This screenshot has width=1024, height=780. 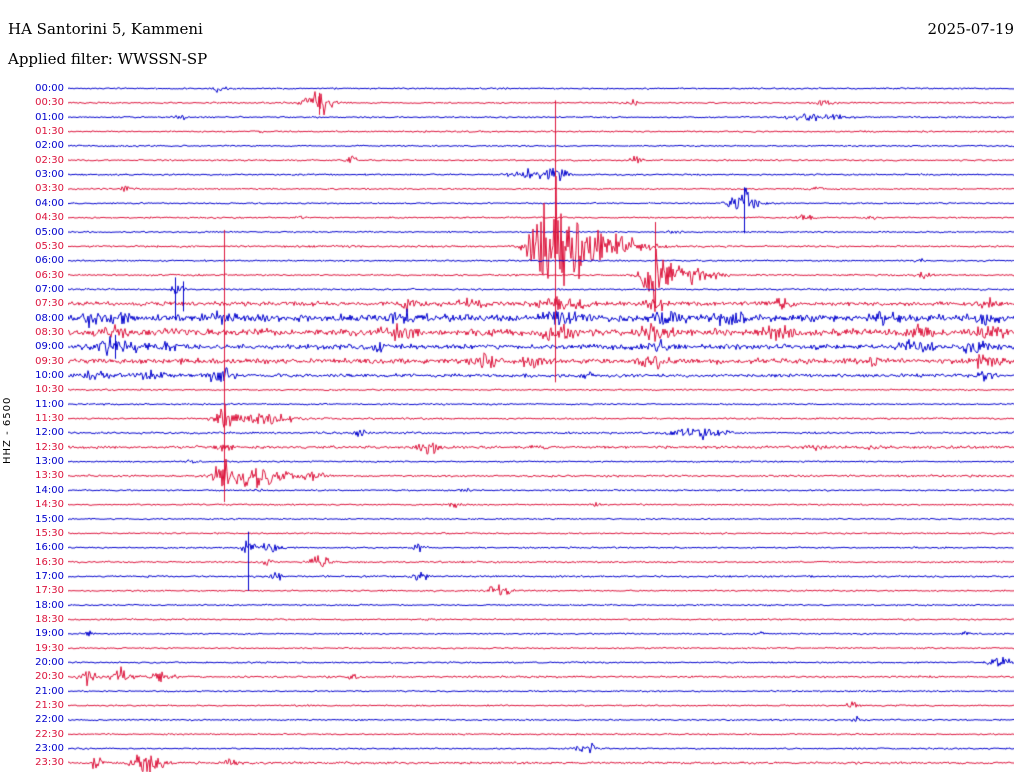 I want to click on trace-time-label: 17:30, so click(x=49, y=591).